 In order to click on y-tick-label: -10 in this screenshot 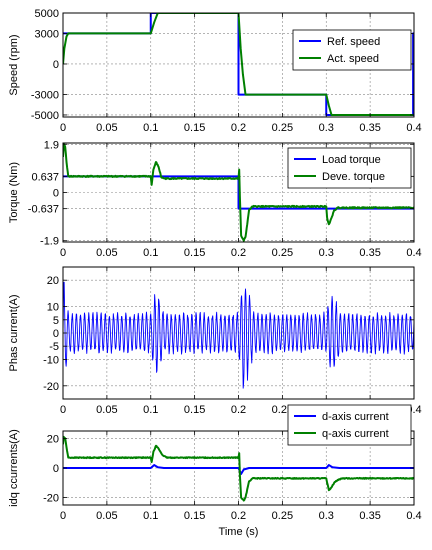, I will do `click(51, 360)`.